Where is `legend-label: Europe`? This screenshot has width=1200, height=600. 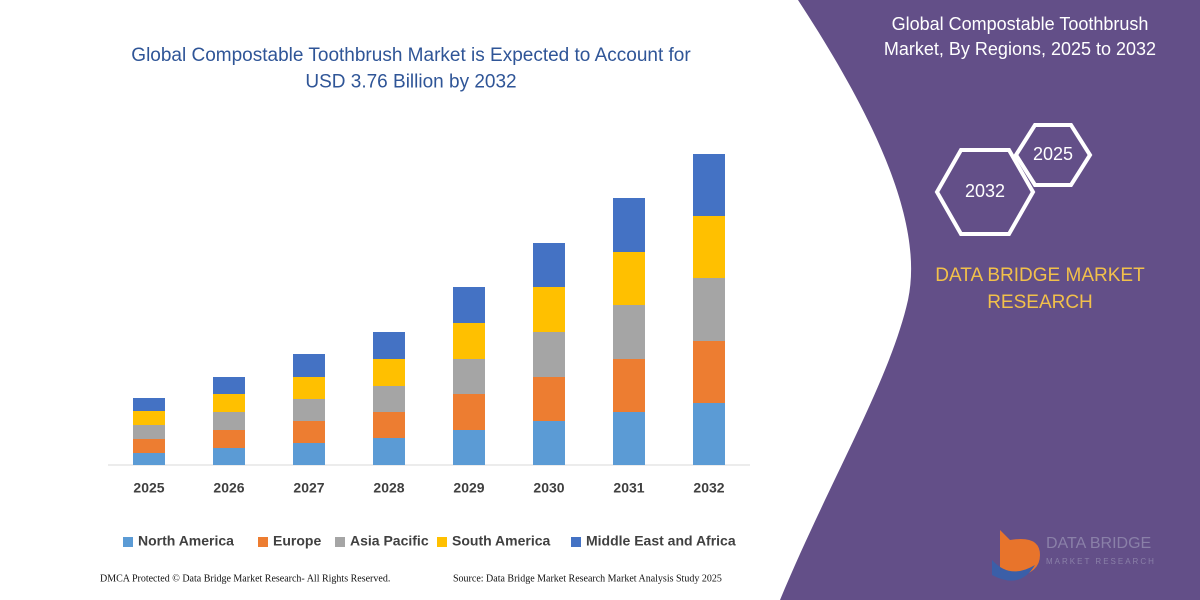 legend-label: Europe is located at coordinates (297, 541).